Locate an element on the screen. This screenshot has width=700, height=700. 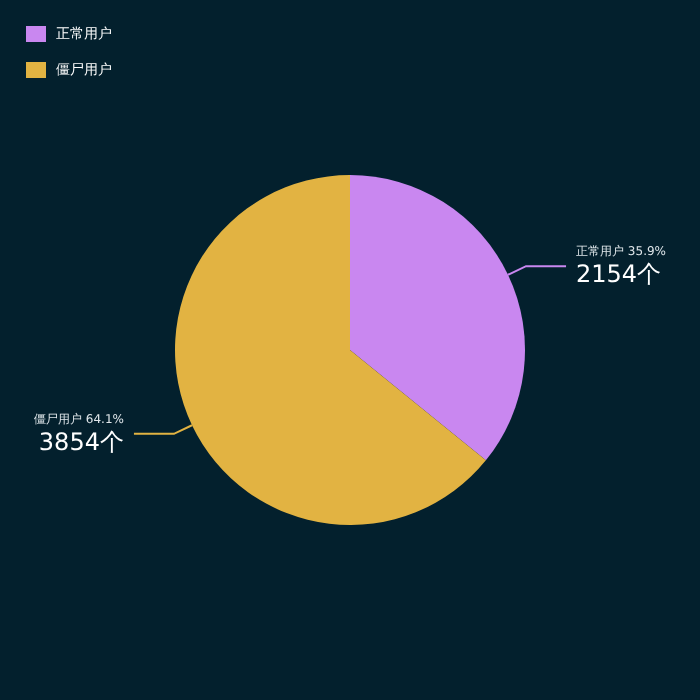
text: 3854个 is located at coordinates (81, 441).